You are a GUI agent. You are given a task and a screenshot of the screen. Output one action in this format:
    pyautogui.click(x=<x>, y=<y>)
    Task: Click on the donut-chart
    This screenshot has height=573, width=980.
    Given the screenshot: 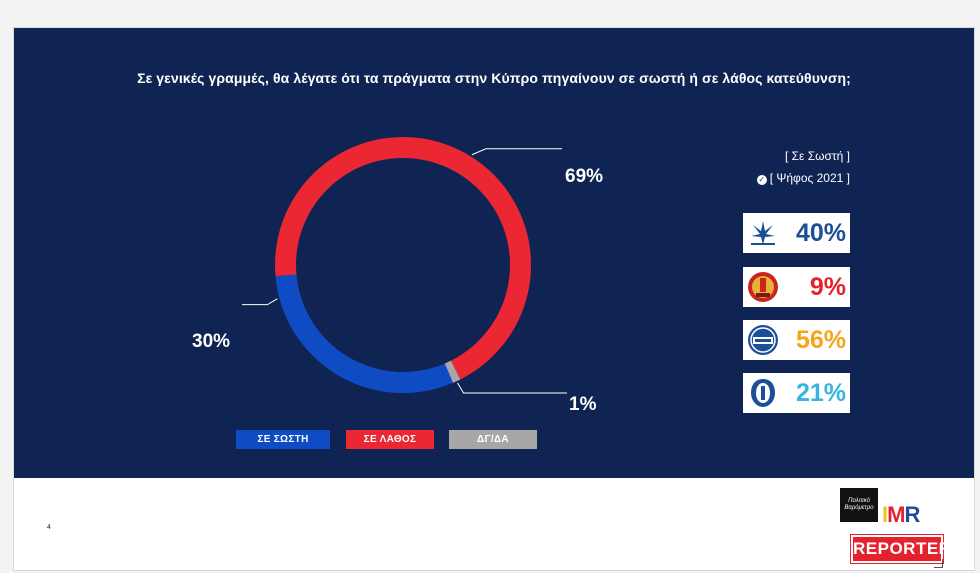 What is the action you would take?
    pyautogui.click(x=404, y=265)
    